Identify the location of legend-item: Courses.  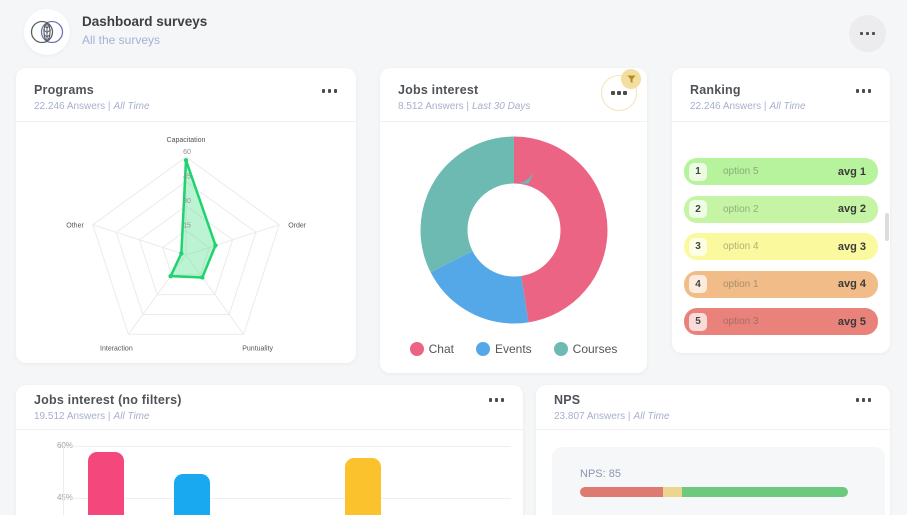
(585, 349).